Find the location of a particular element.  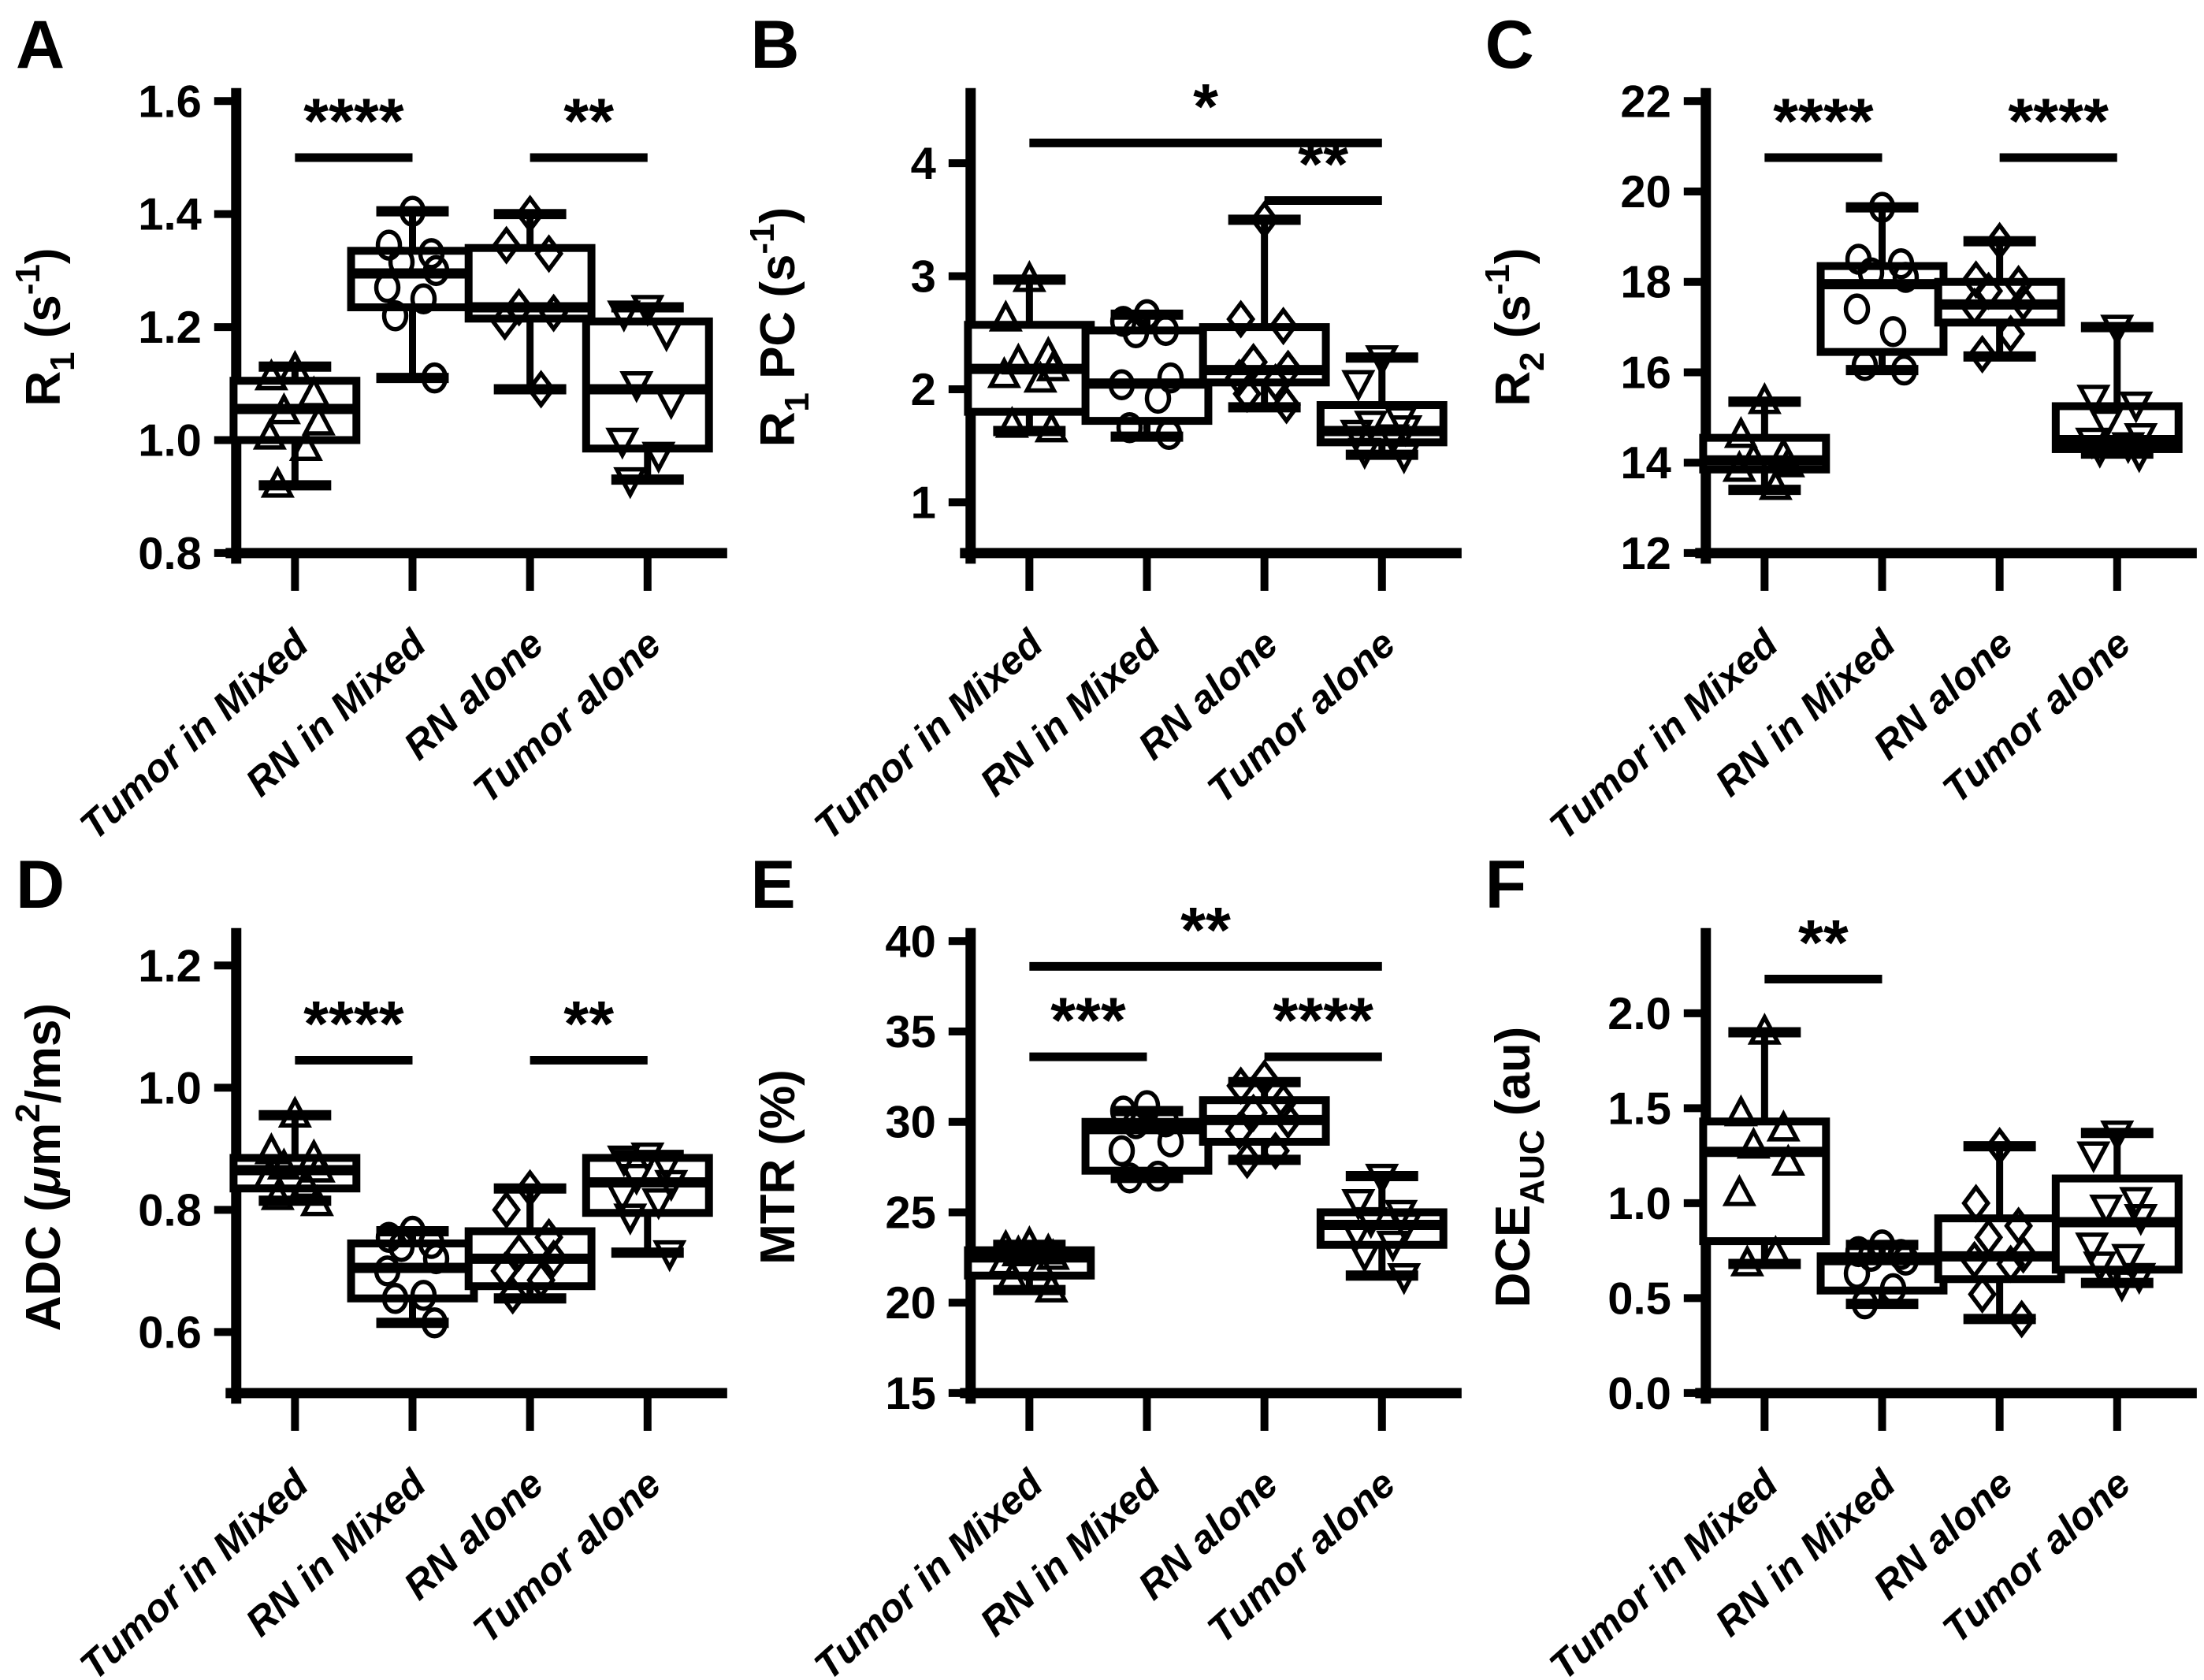

panel-letter-C: C is located at coordinates (1509, 45).